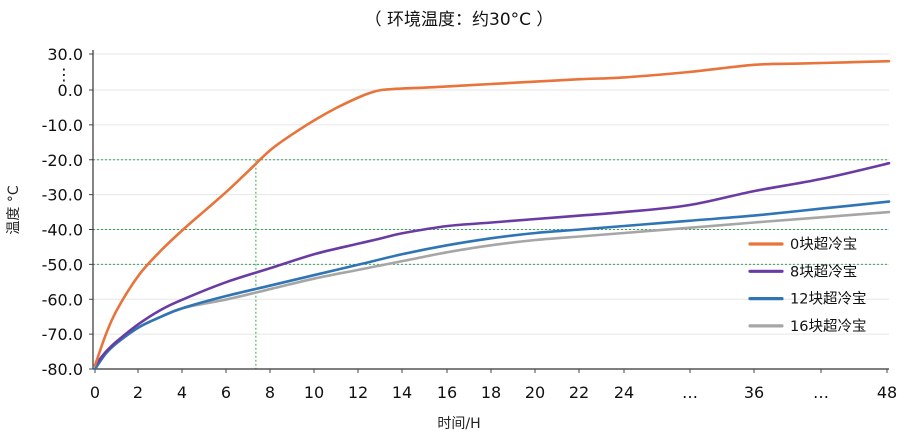 This screenshot has height=438, width=907. What do you see at coordinates (579, 392) in the screenshot?
I see `x-tick-label: 22` at bounding box center [579, 392].